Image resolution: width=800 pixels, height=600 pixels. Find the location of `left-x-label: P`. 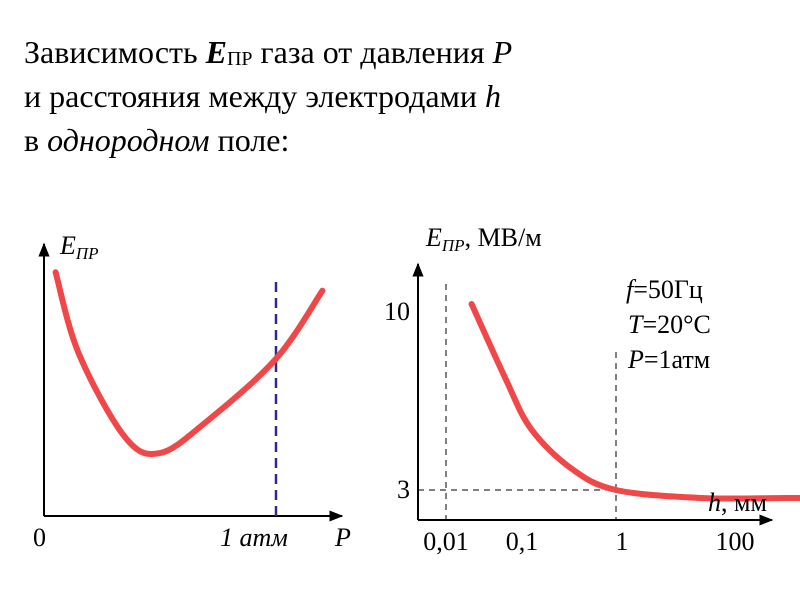

left-x-label: P is located at coordinates (342, 537).